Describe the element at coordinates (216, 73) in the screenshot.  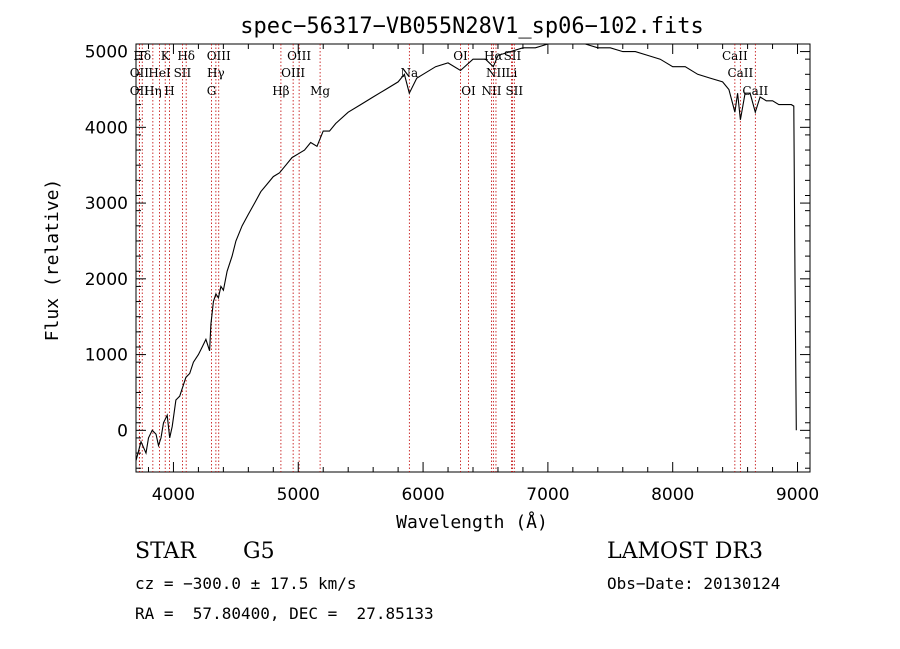
I see `spectral-line-label: Hγ` at that location.